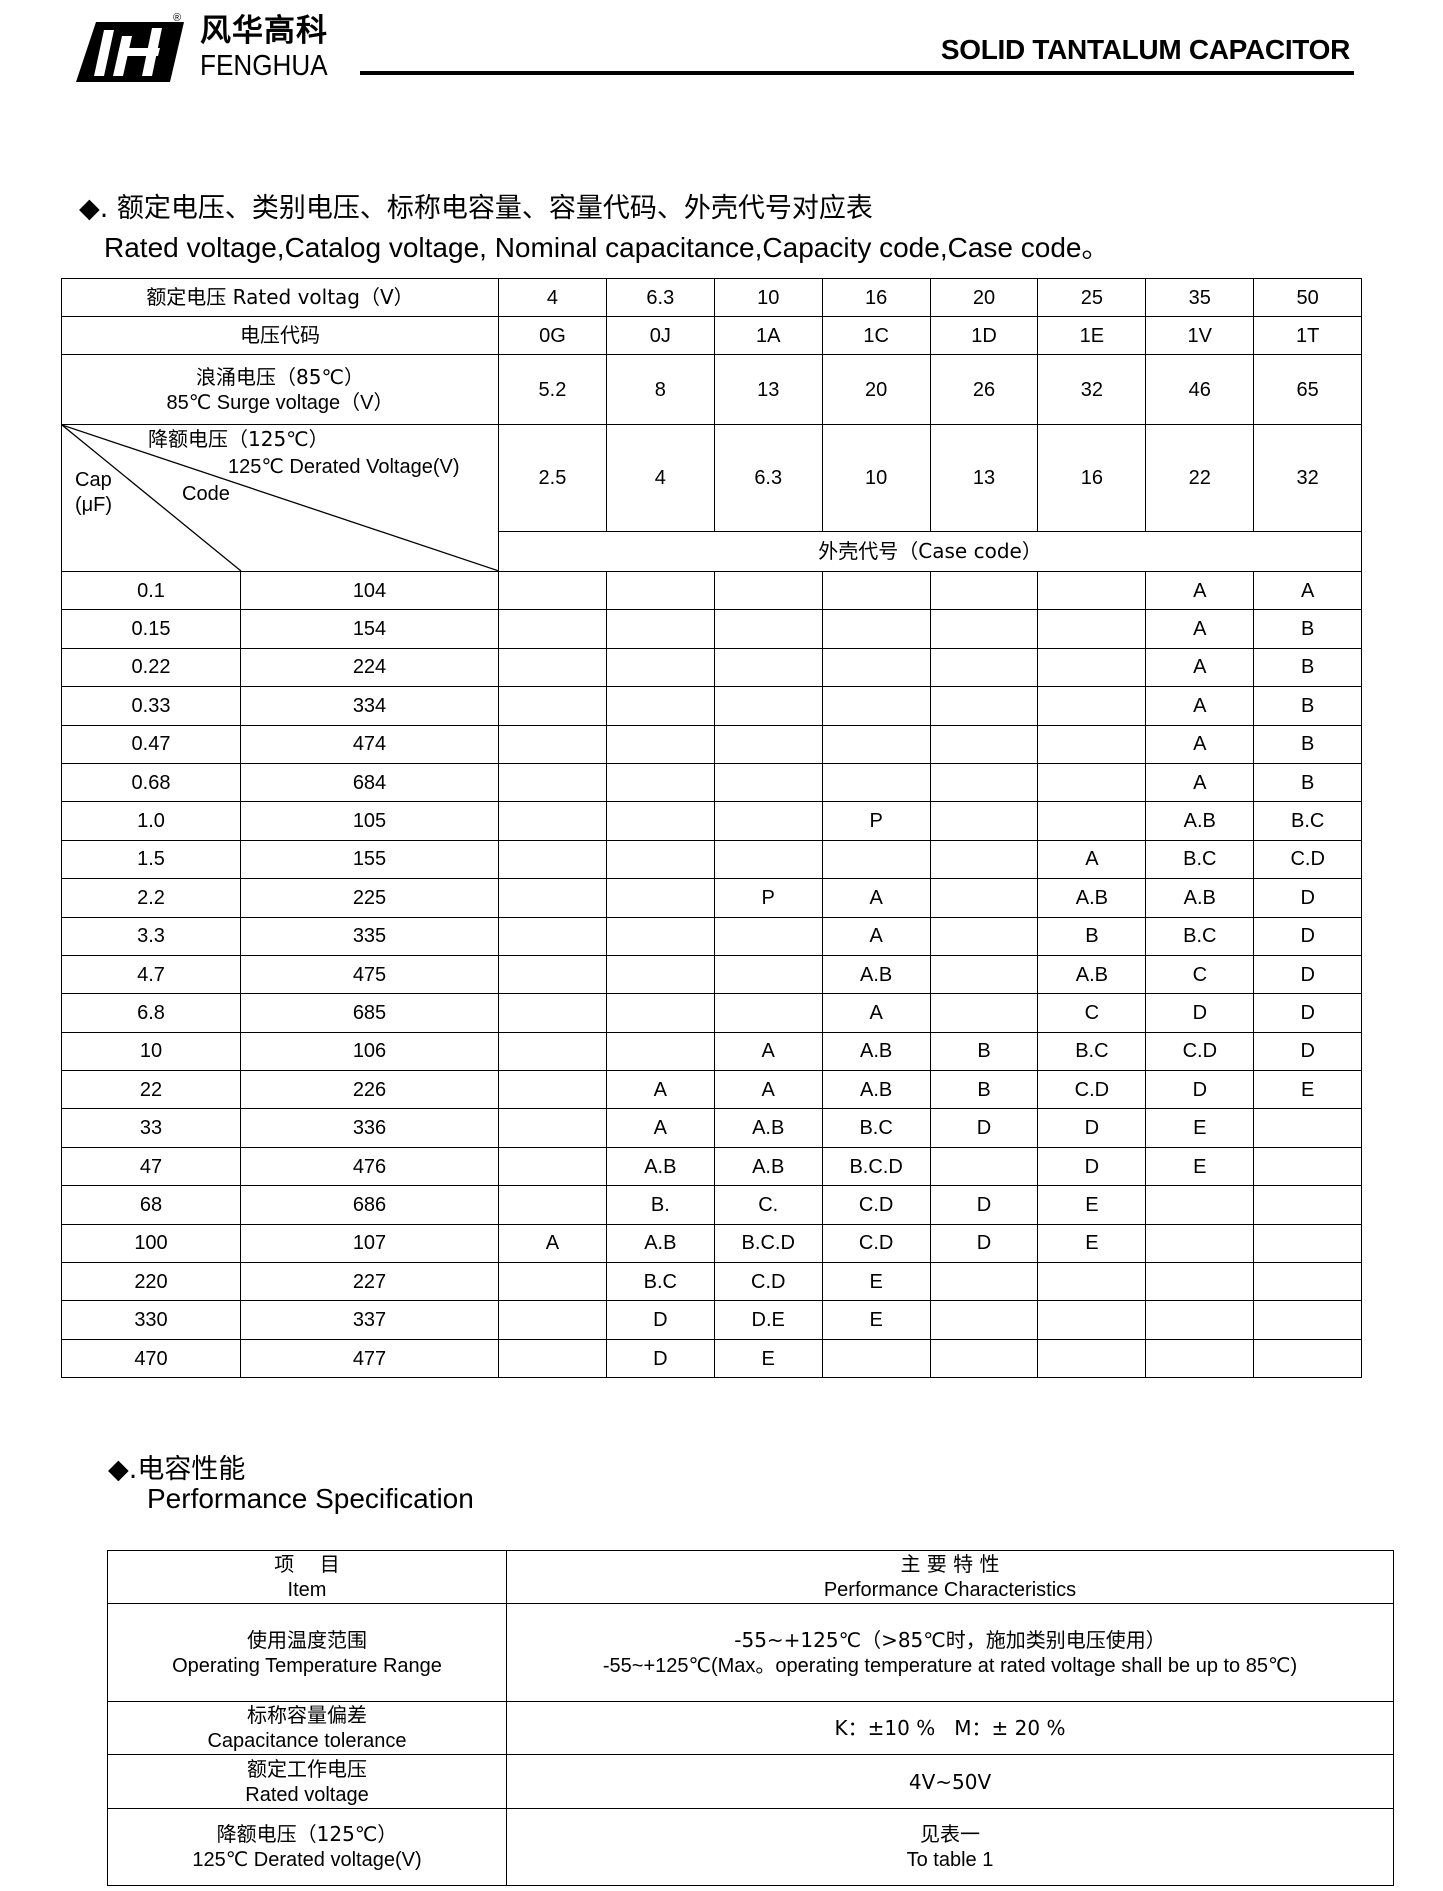  Describe the element at coordinates (307, 1860) in the screenshot. I see `spec-item-en: 125℃ Derated voltage(V)` at that location.